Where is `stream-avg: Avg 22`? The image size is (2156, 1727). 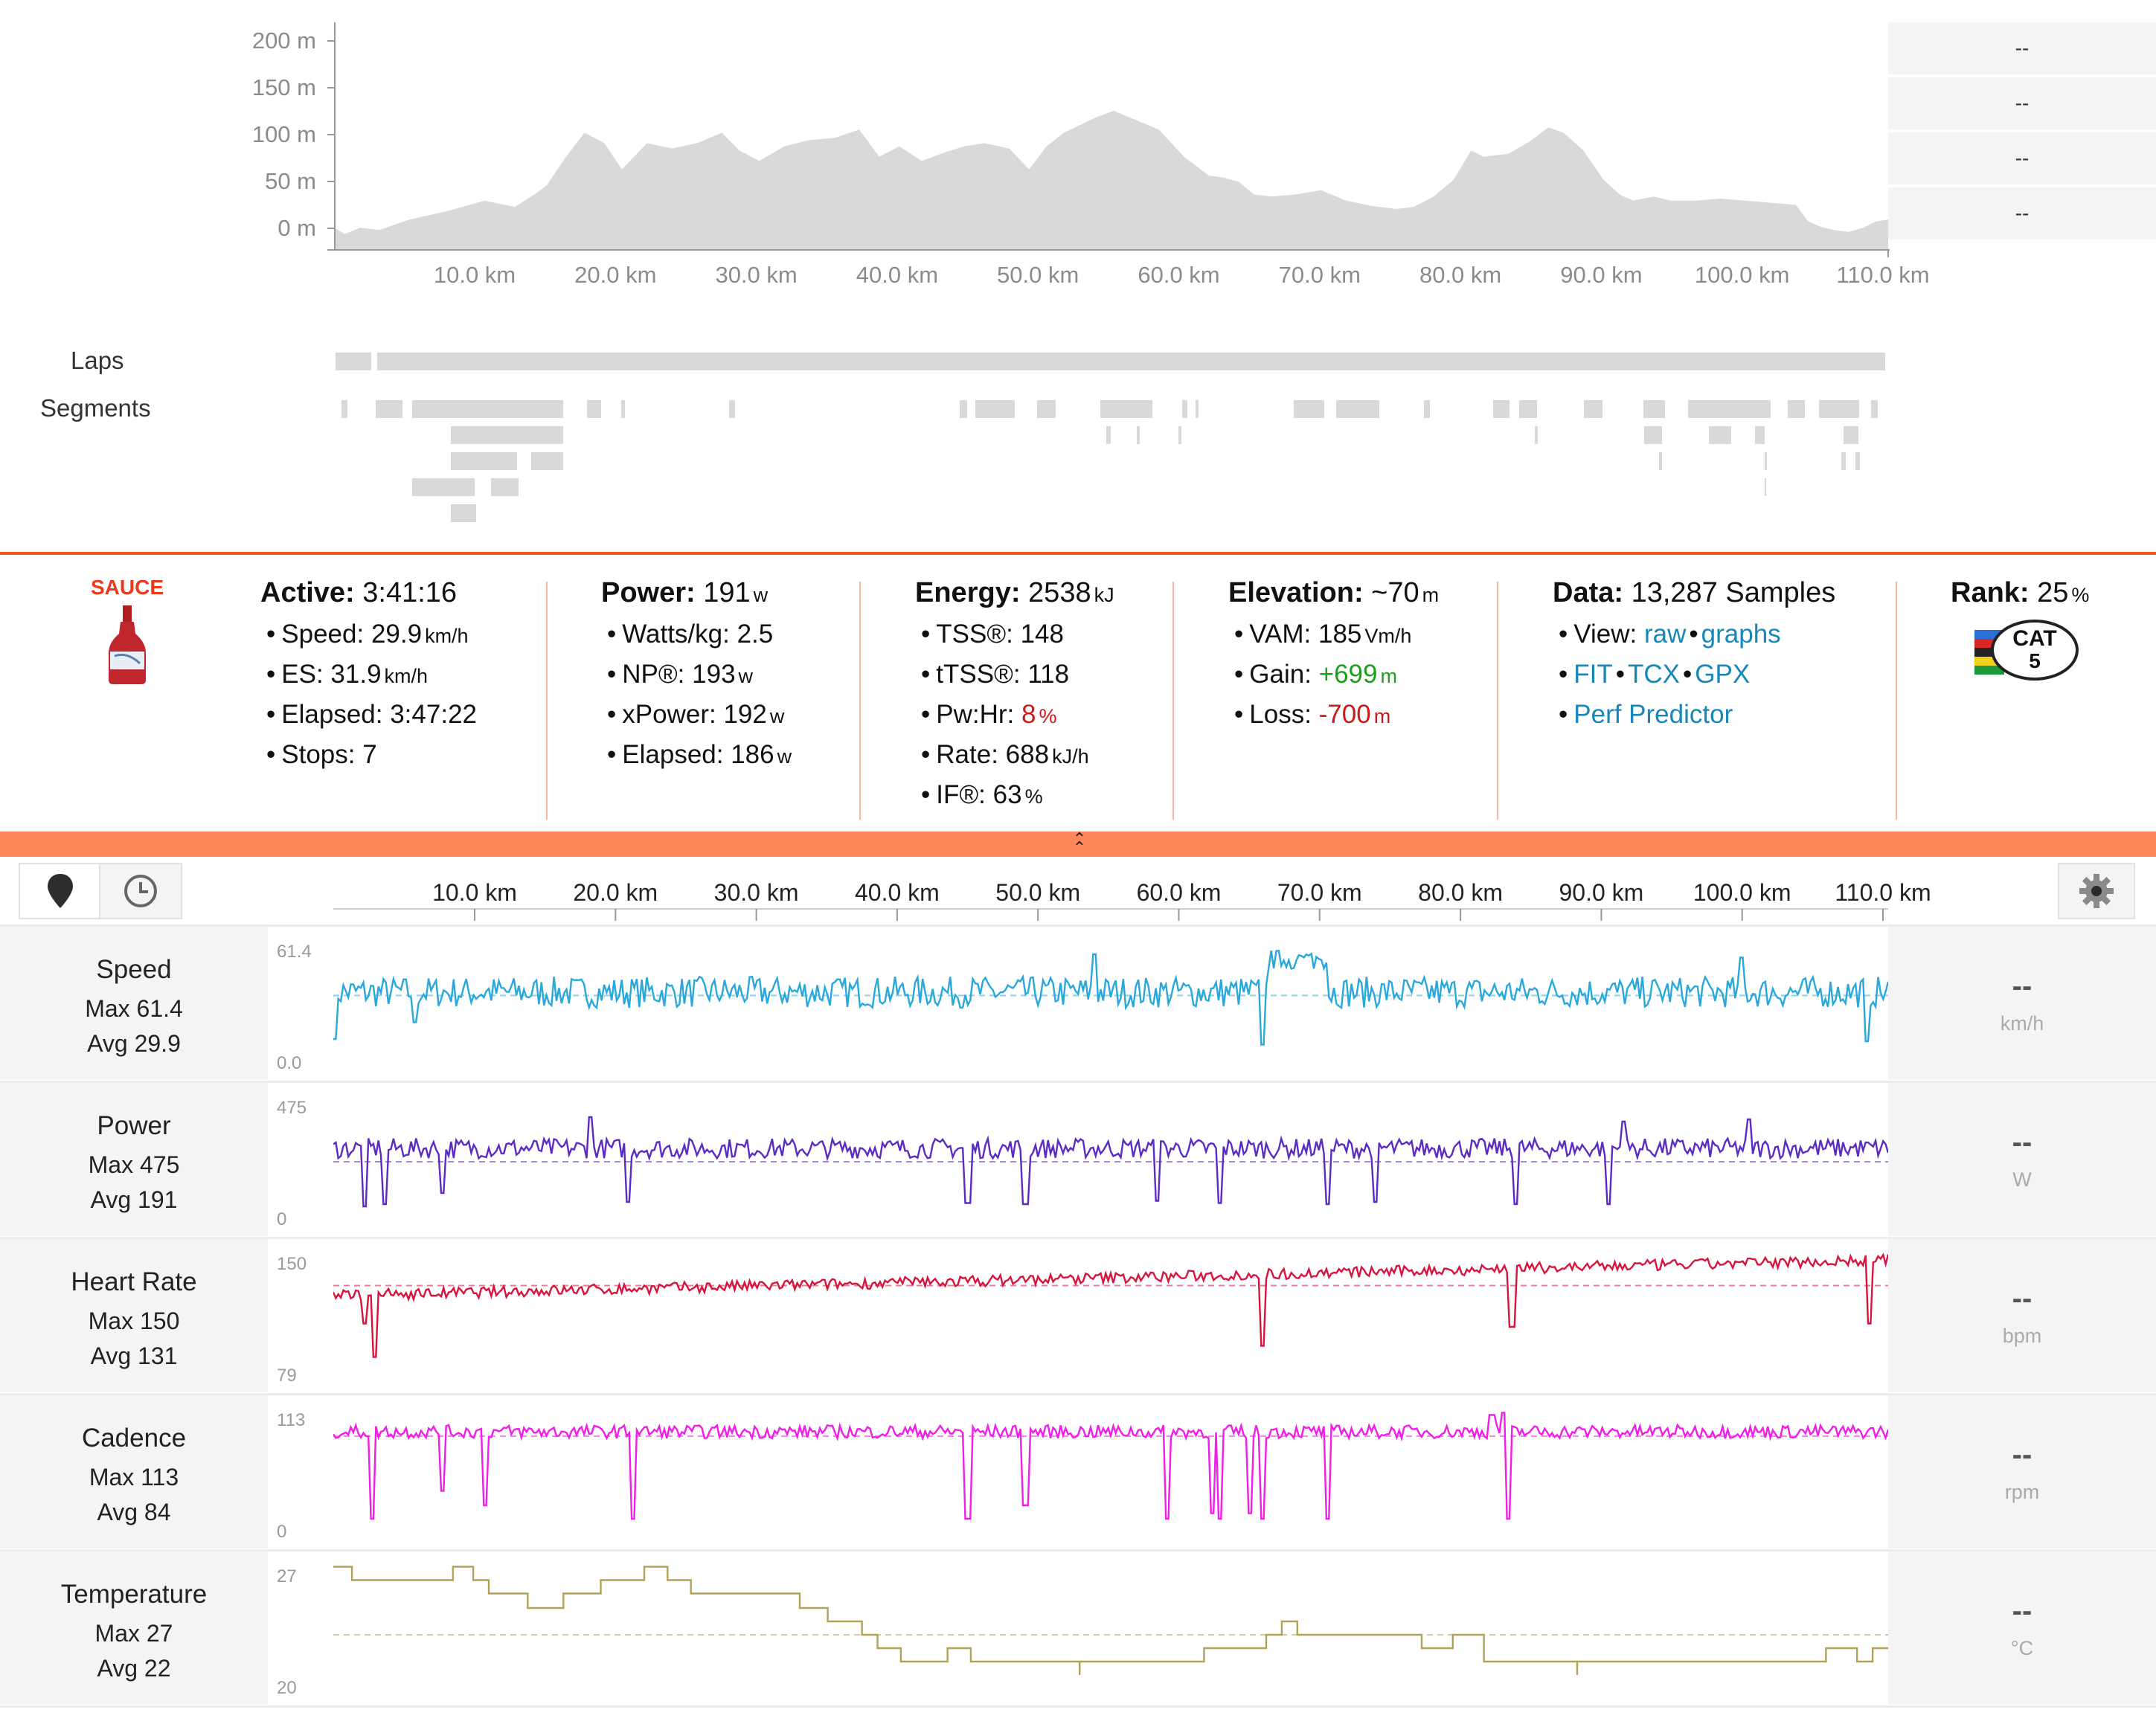
stream-avg: Avg 22 is located at coordinates (134, 1668).